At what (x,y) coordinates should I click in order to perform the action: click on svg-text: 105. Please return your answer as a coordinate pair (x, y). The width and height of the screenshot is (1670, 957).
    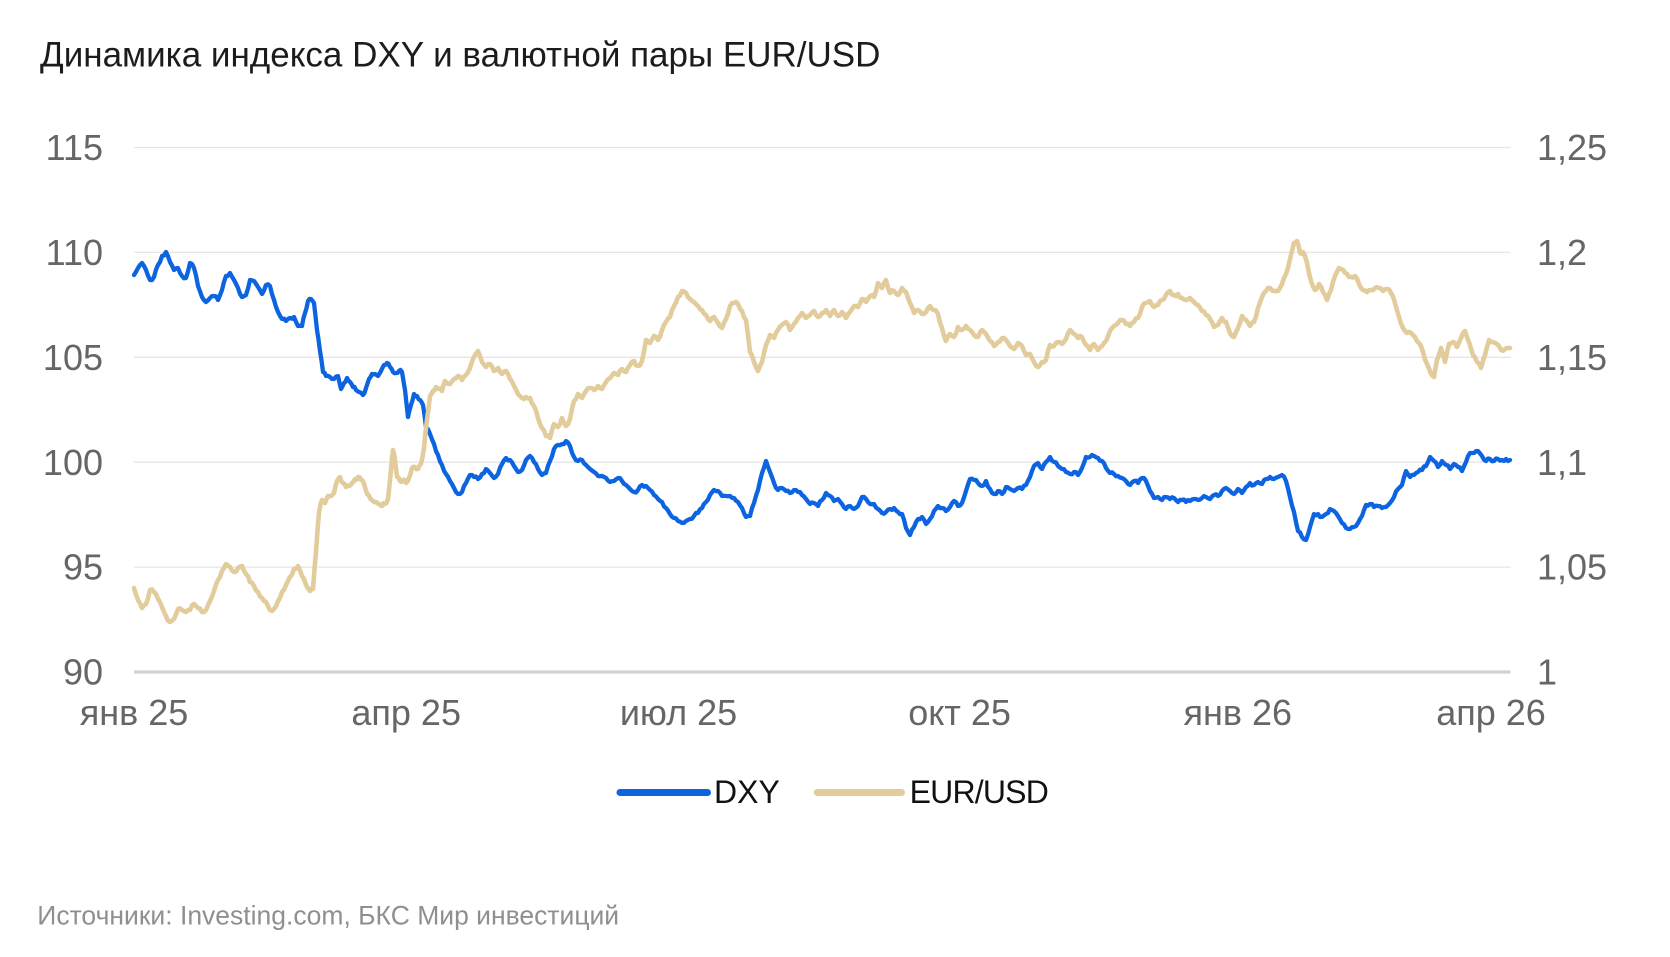
    Looking at the image, I should click on (73, 357).